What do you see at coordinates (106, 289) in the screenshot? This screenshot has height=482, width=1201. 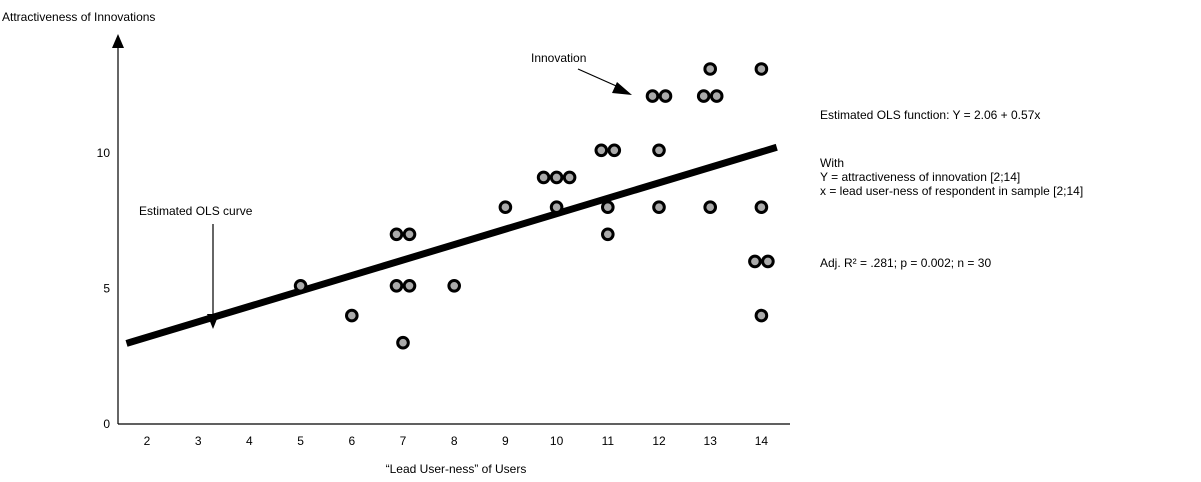 I see `y-tick-label: 5` at bounding box center [106, 289].